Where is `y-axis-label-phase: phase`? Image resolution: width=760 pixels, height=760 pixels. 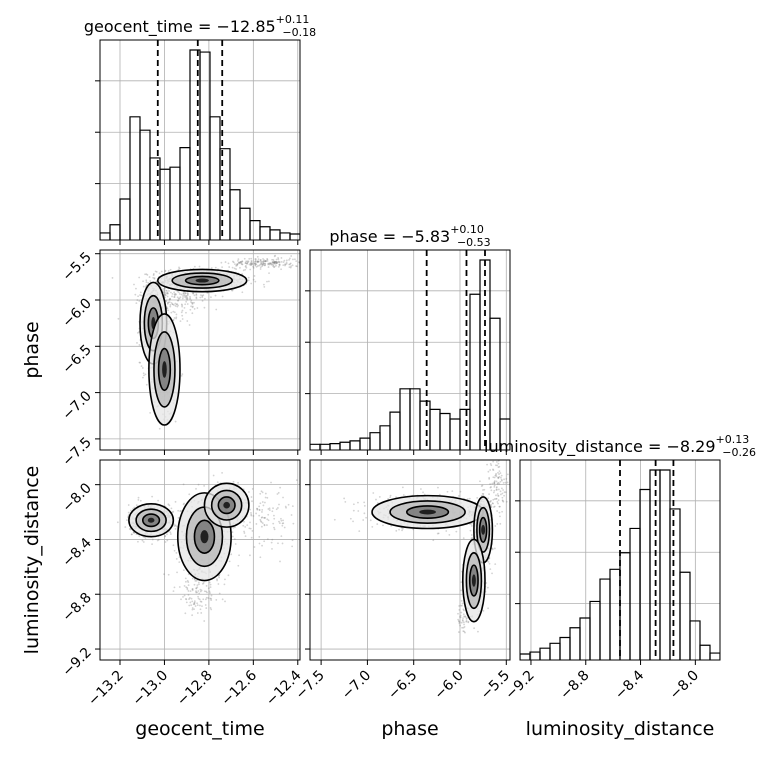 y-axis-label-phase: phase is located at coordinates (32, 349).